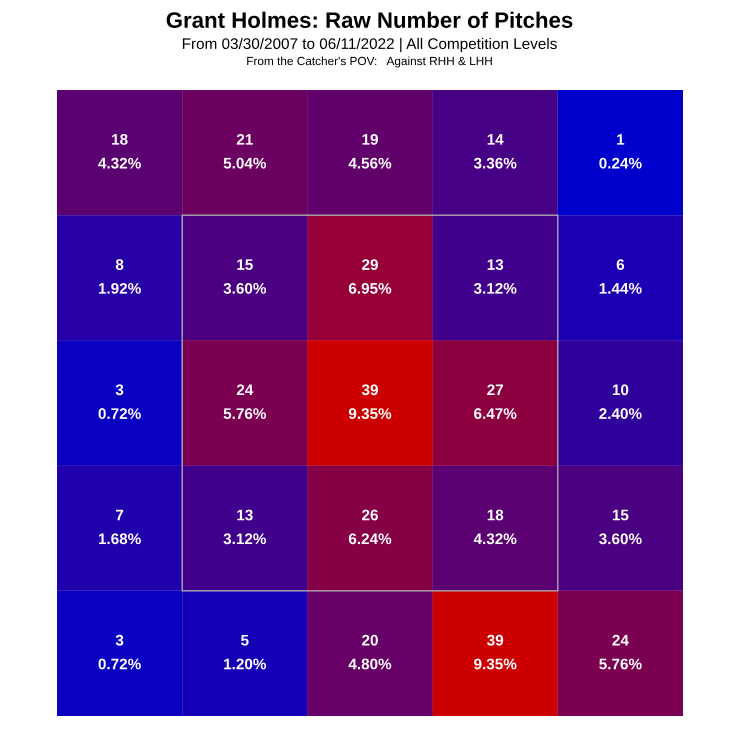 Image resolution: width=739 pixels, height=742 pixels. Describe the element at coordinates (621, 288) in the screenshot. I see `annotation: 1.44%` at that location.